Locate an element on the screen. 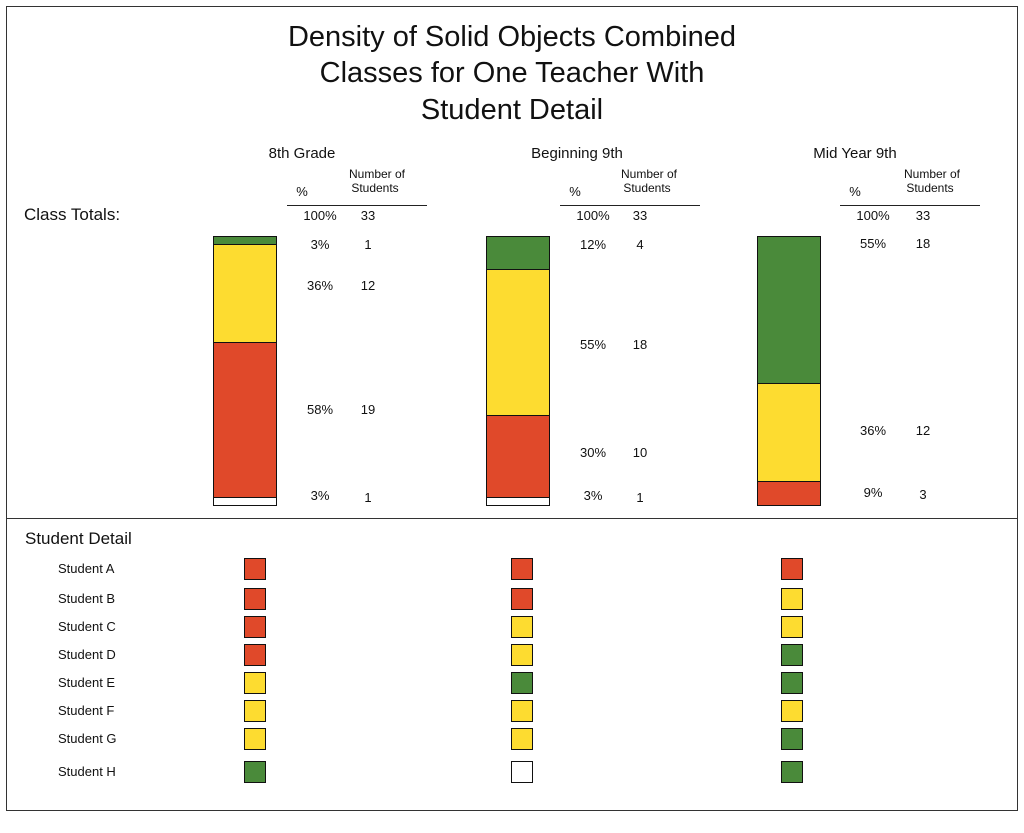  student-name-label: Student A is located at coordinates (86, 568).